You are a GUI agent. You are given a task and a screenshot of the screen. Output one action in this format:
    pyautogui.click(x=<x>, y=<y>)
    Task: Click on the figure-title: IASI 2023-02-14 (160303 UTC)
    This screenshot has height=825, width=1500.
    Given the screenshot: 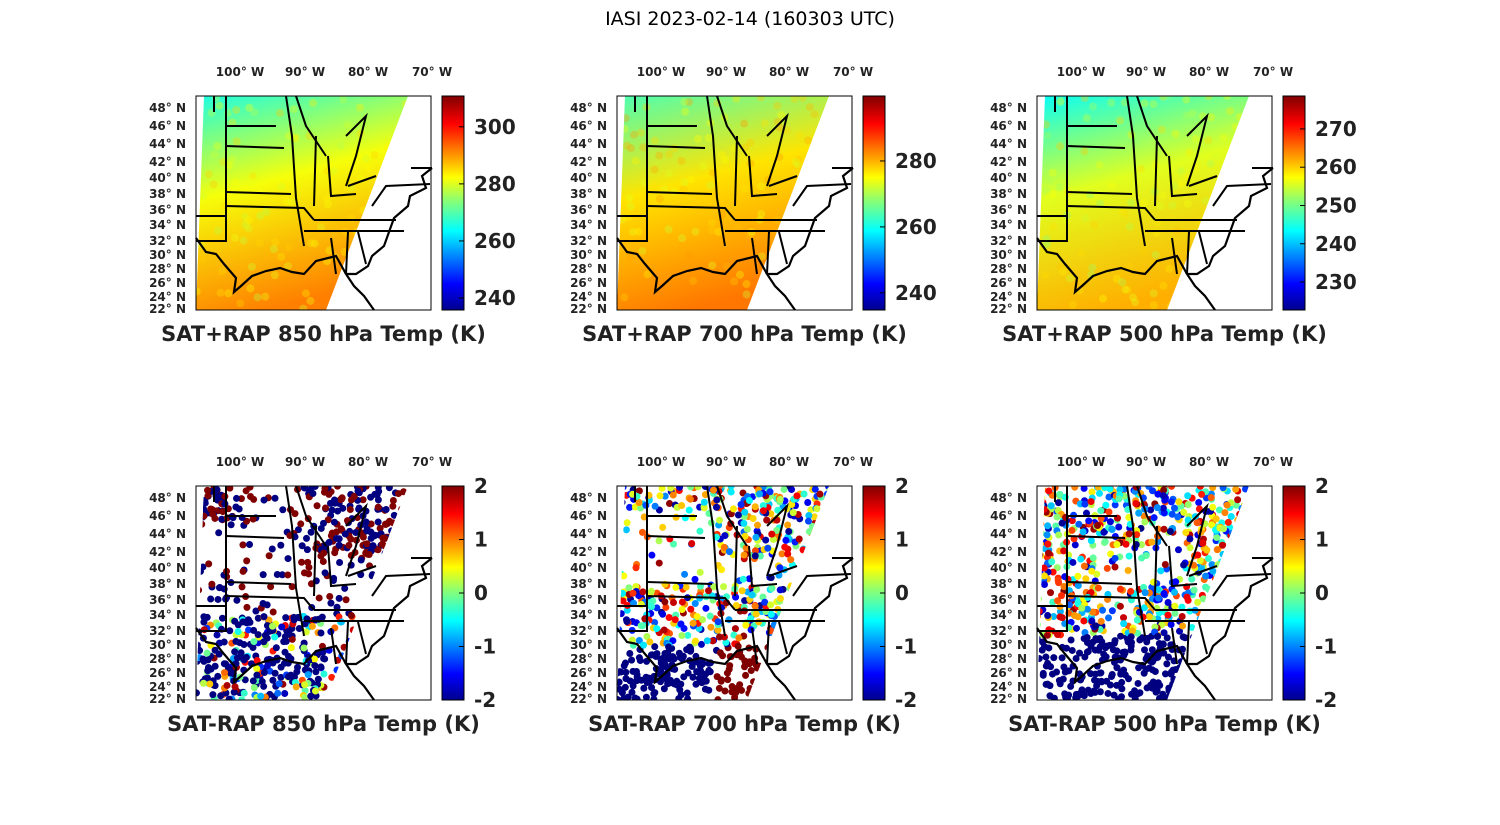 What is the action you would take?
    pyautogui.click(x=750, y=19)
    